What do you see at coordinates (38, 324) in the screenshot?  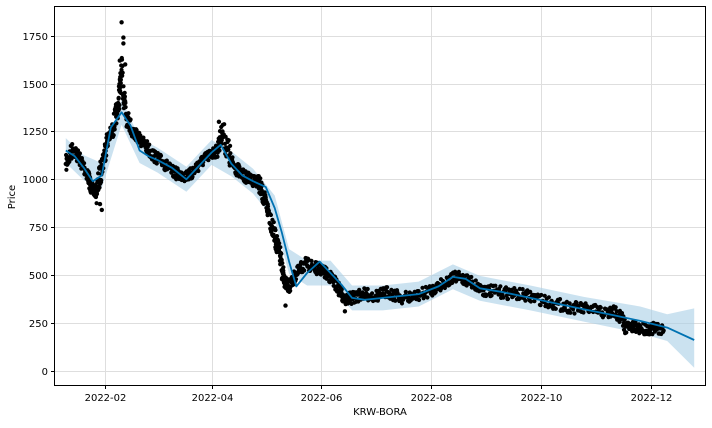 I see `y-tick-label: 250` at bounding box center [38, 324].